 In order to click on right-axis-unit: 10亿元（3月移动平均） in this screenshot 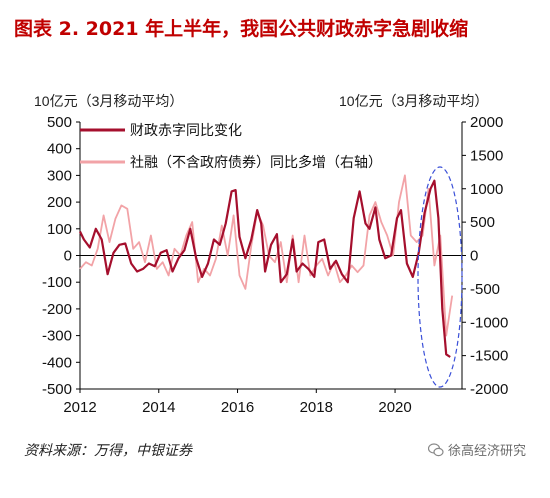, I will do `click(413, 101)`.